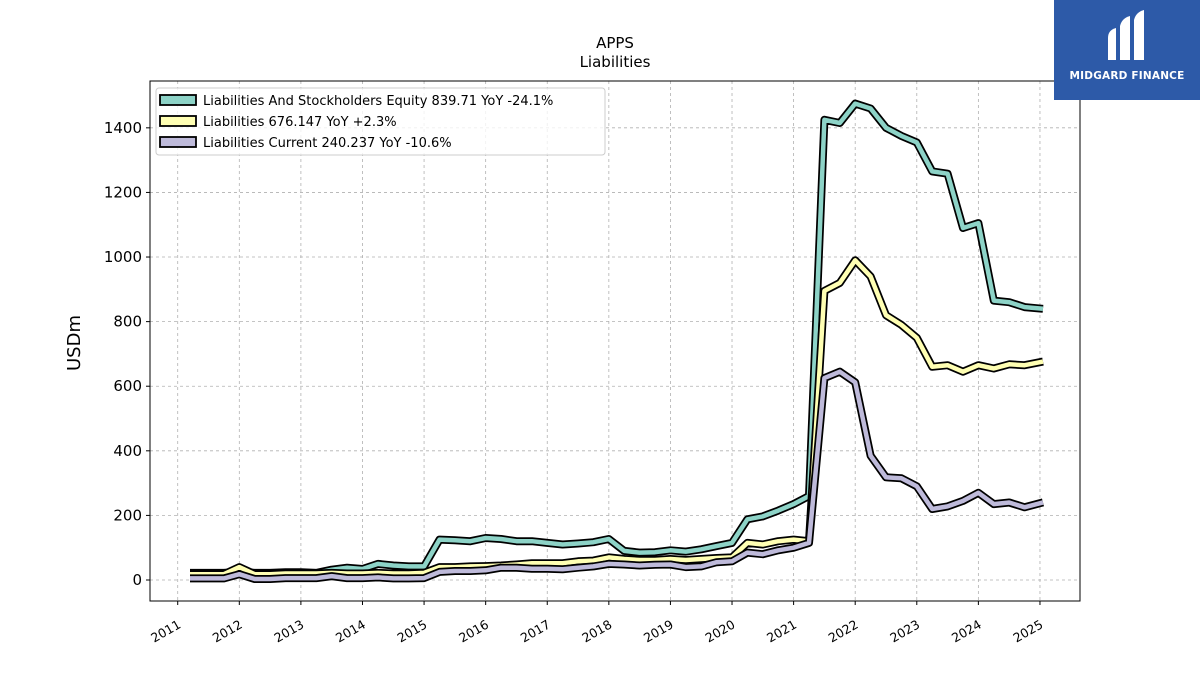 This screenshot has height=675, width=1200. What do you see at coordinates (127, 322) in the screenshot?
I see `y-tick-label: 800` at bounding box center [127, 322].